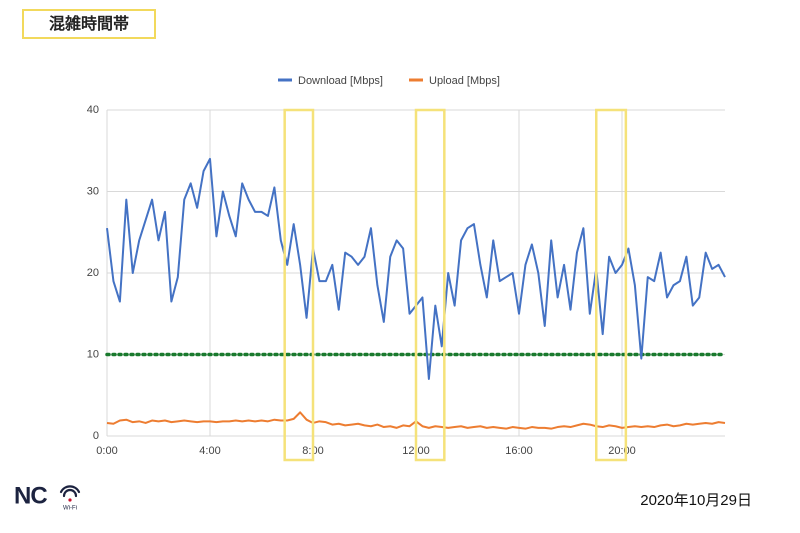  Describe the element at coordinates (209, 451) in the screenshot. I see `x-tick-label: 4:00` at that location.